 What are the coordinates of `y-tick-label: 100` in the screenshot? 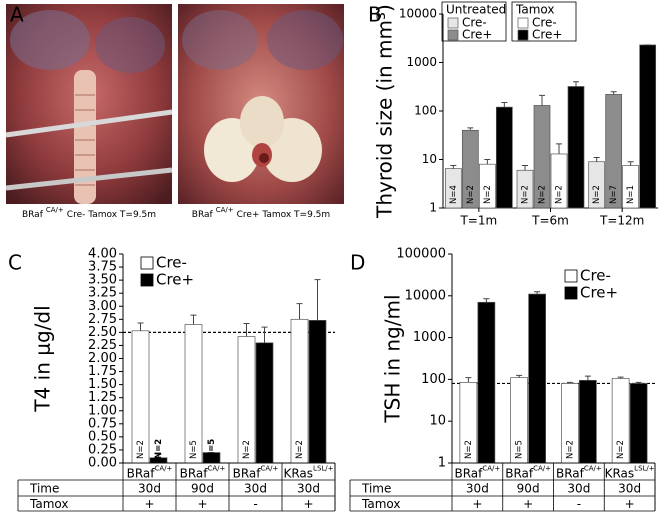 It's located at (425, 111).